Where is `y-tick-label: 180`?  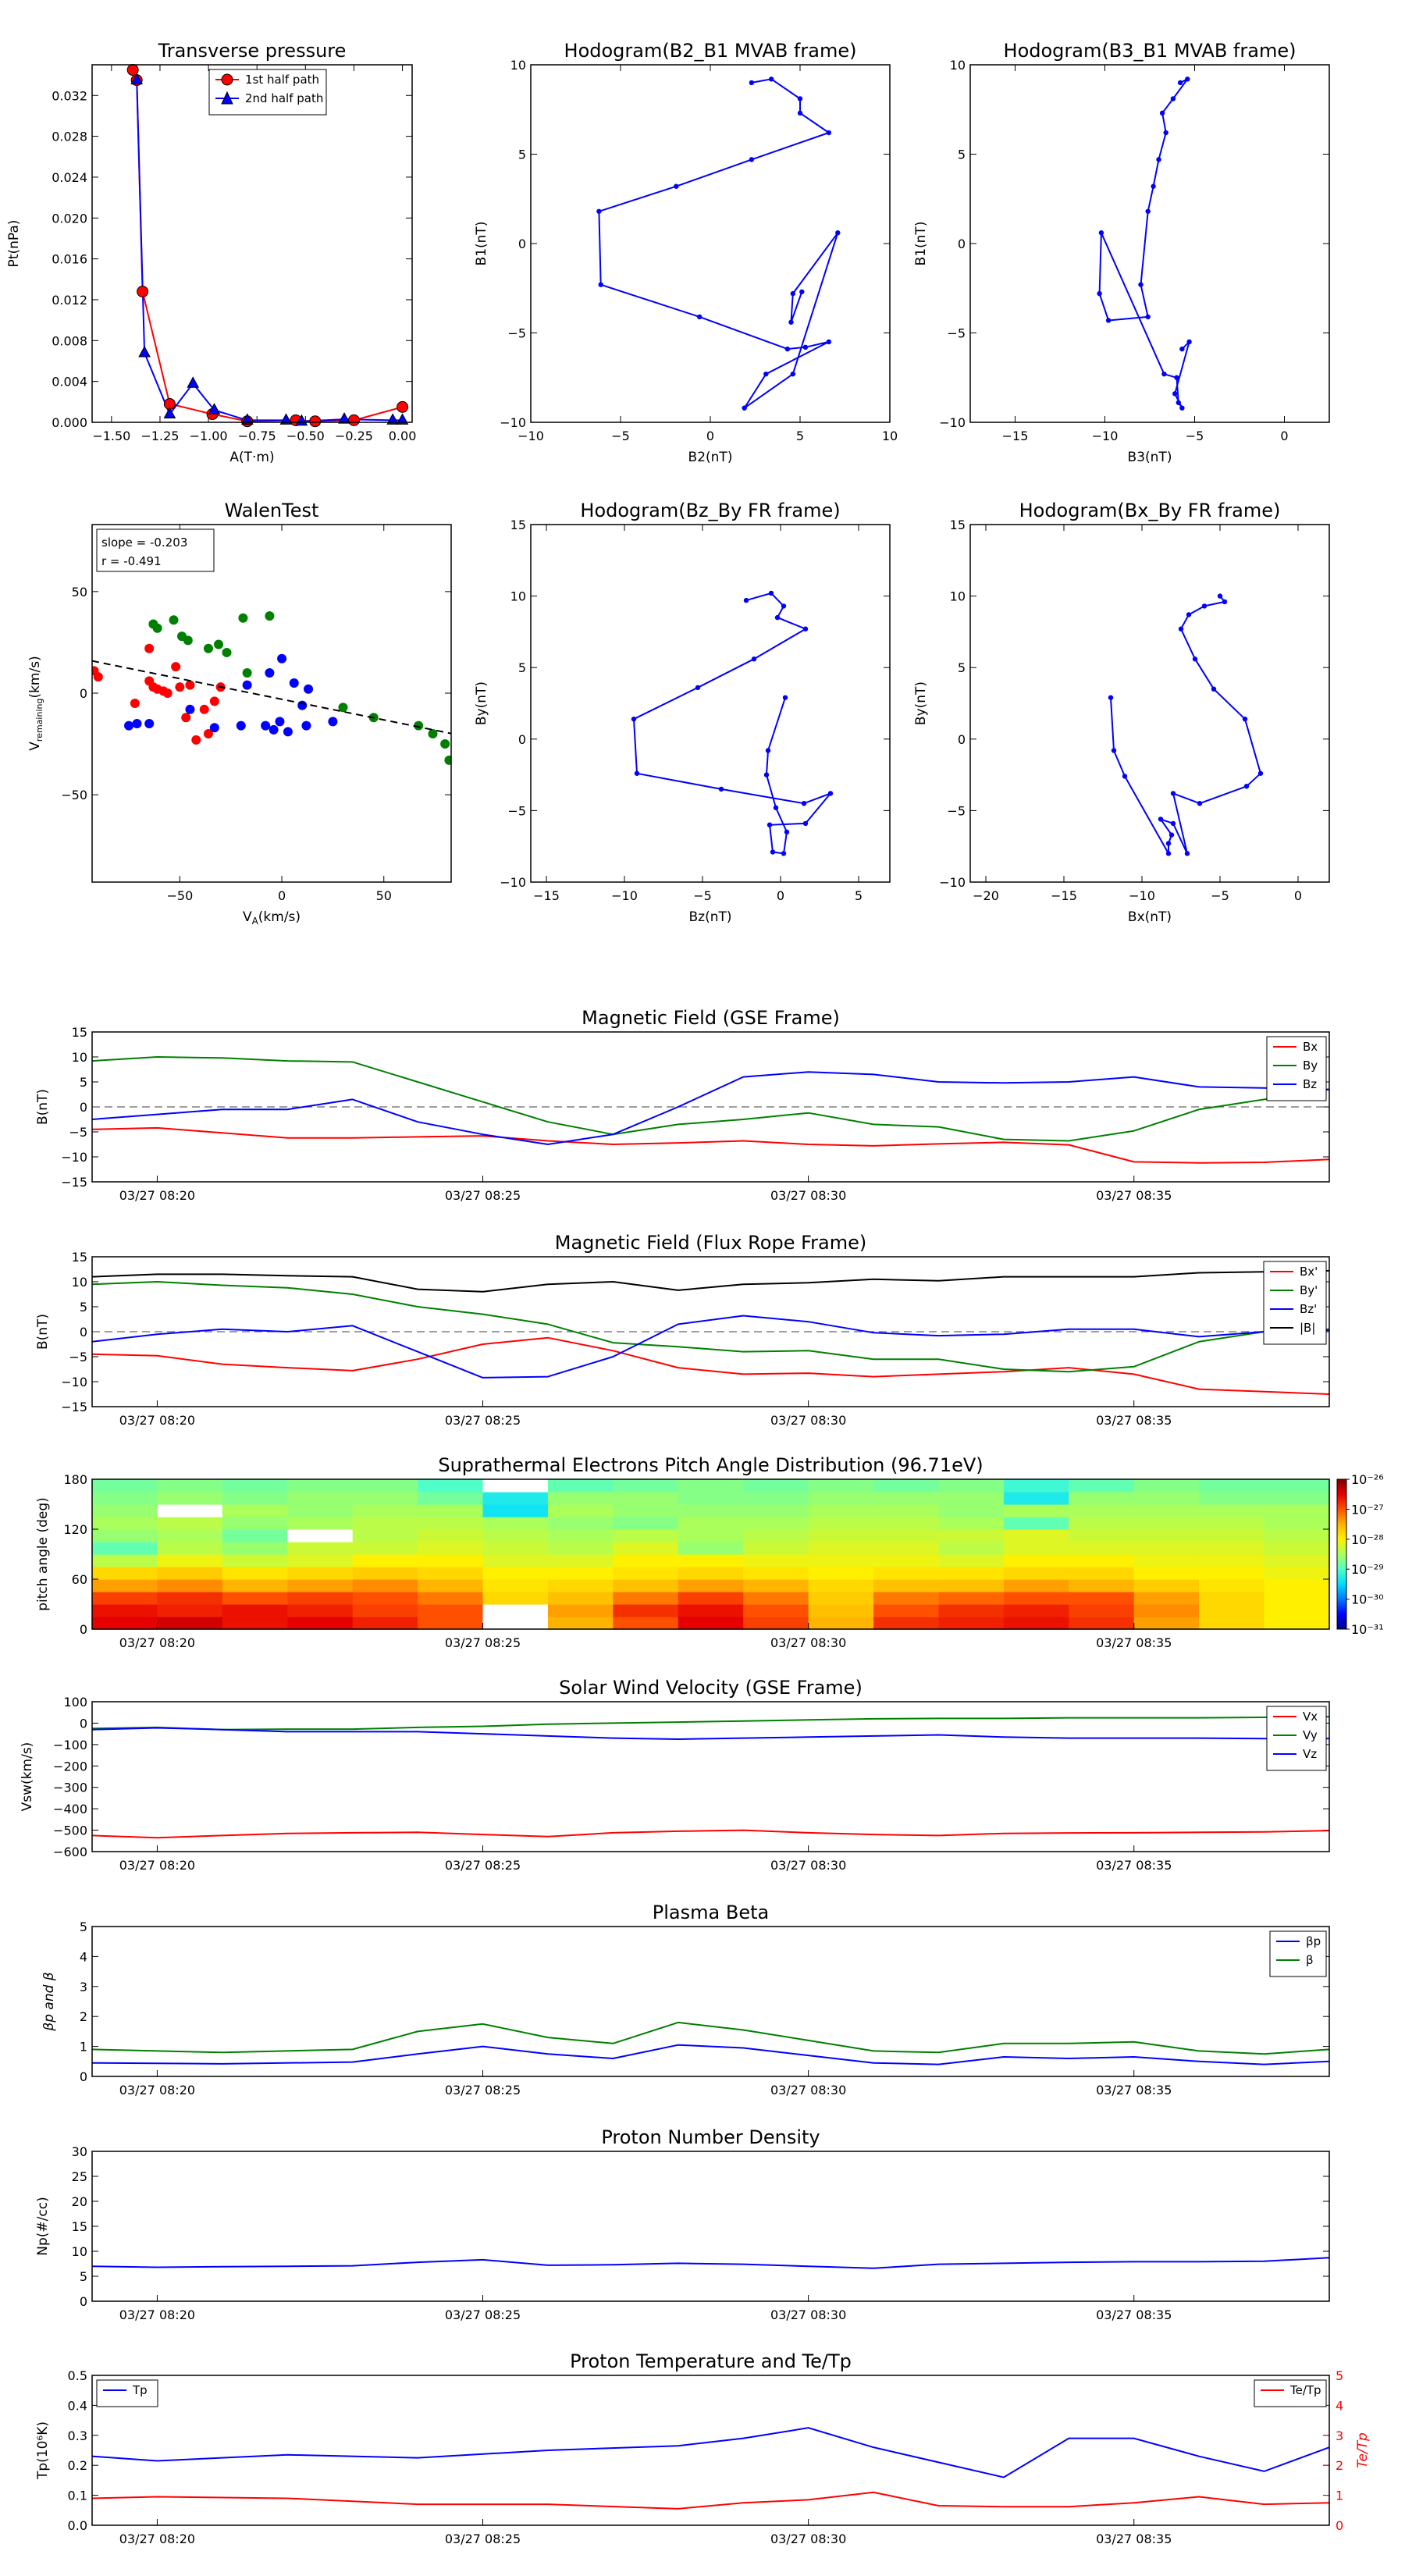 y-tick-label: 180 is located at coordinates (75, 1479).